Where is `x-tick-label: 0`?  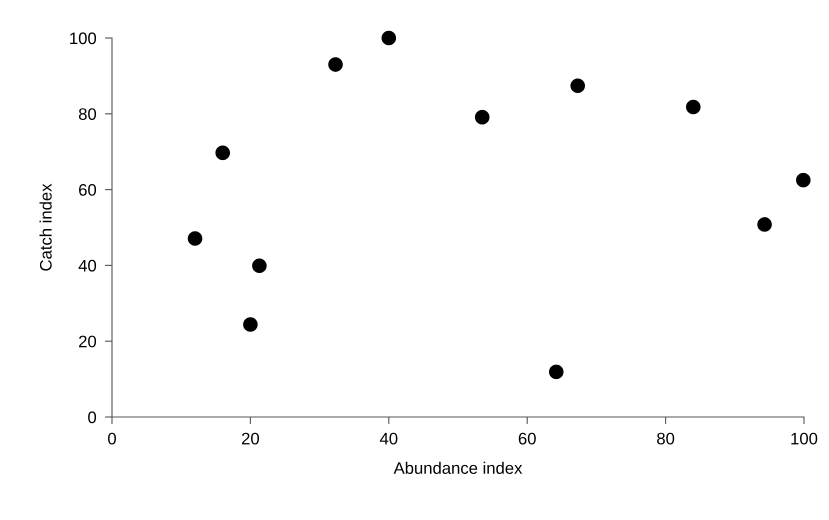 x-tick-label: 0 is located at coordinates (112, 438).